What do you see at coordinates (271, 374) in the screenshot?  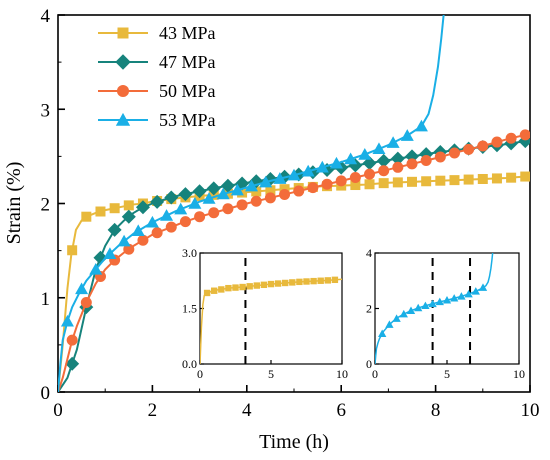 I see `inset1-x-tick-label: 5` at bounding box center [271, 374].